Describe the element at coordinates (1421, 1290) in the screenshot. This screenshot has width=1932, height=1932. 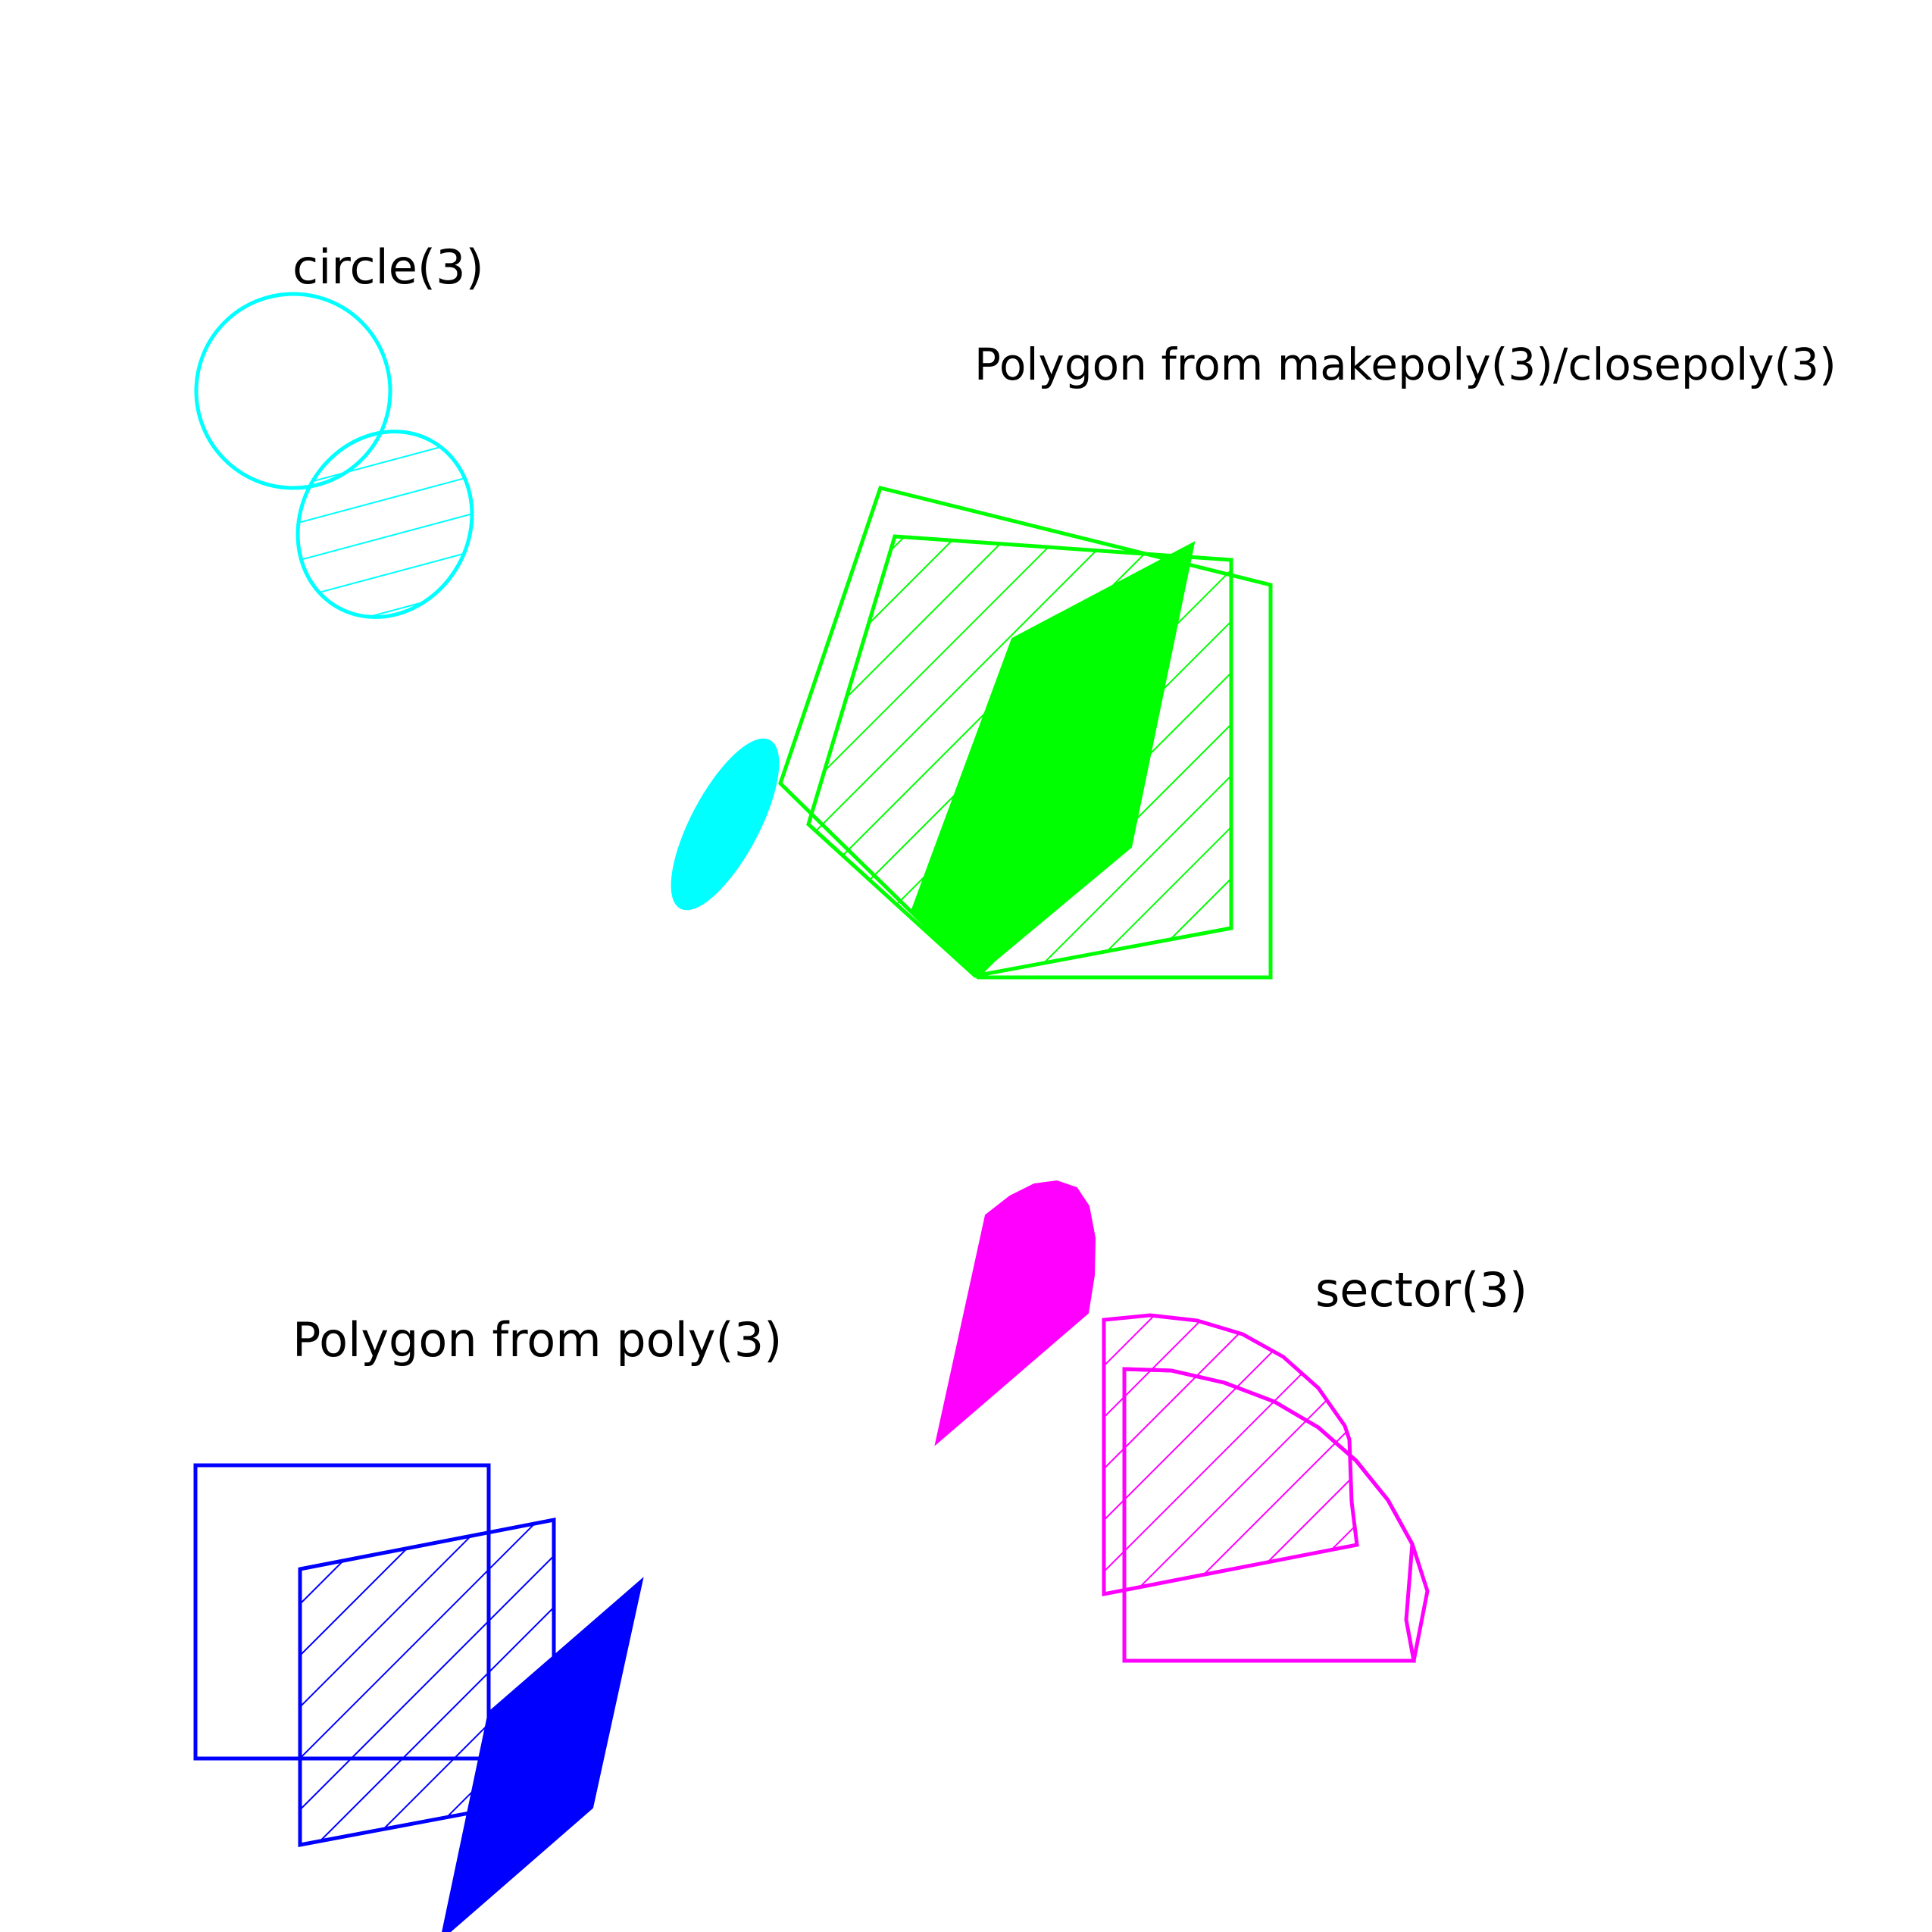
I see `sector-label: sector(3)` at that location.